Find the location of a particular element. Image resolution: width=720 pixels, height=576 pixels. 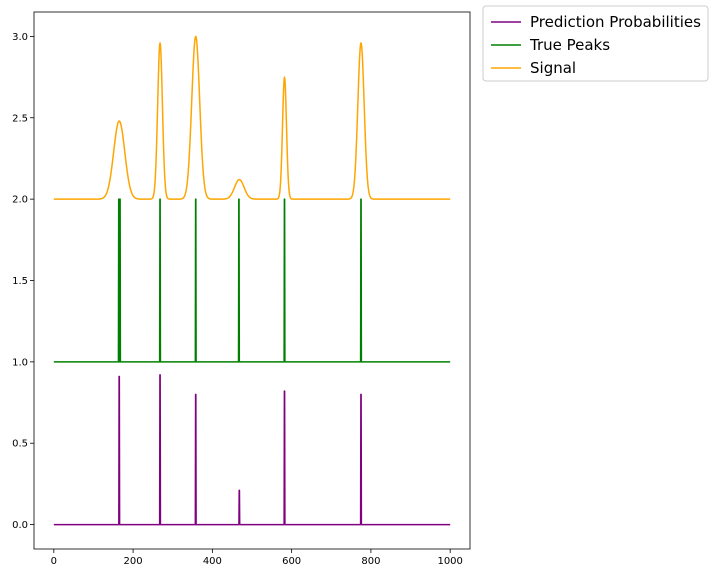

x-tick-label: 0 is located at coordinates (54, 561).